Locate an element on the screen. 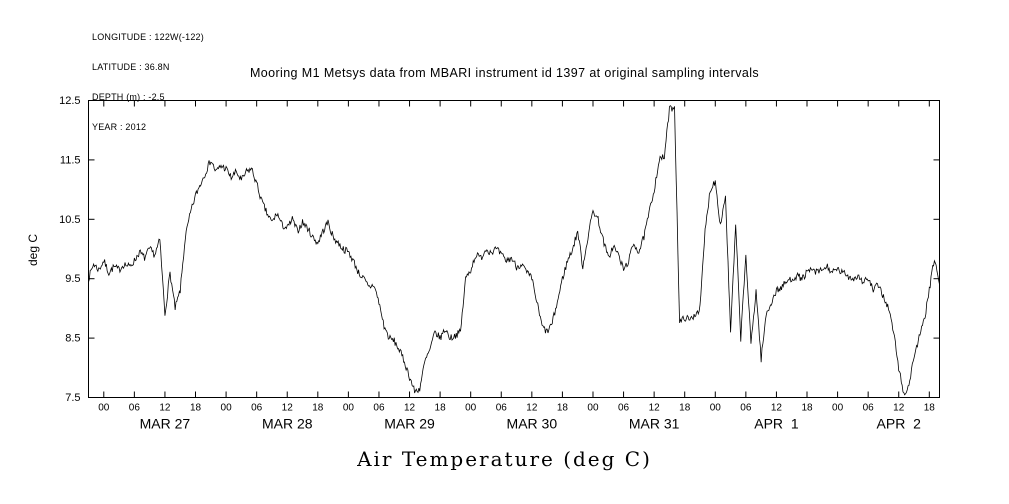 The height and width of the screenshot is (504, 1009). meta-longitude: LONGITUDE : 122W(-122) is located at coordinates (148, 37).